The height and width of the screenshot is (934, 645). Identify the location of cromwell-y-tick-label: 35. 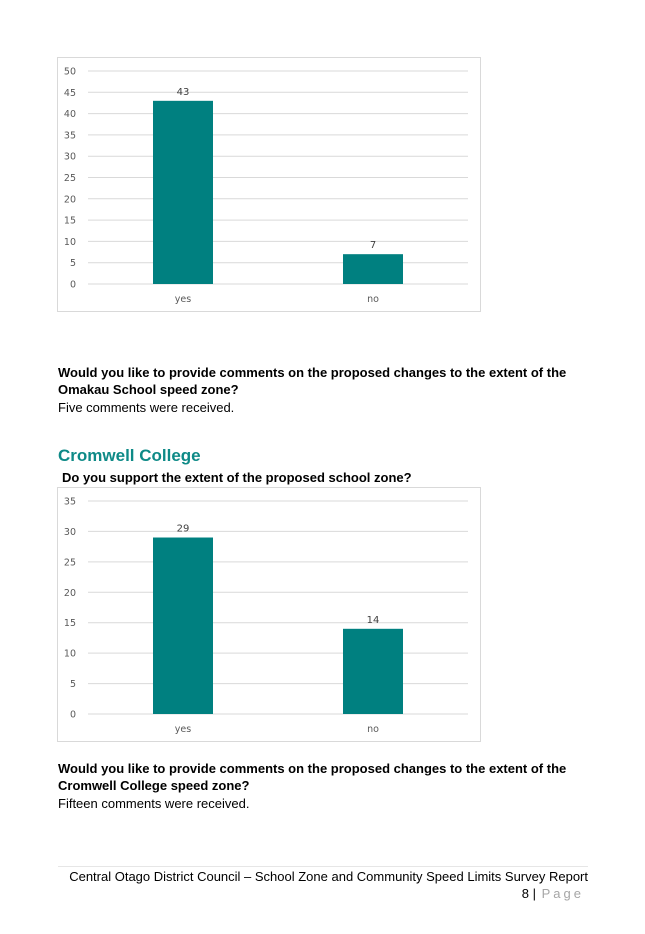
(70, 502).